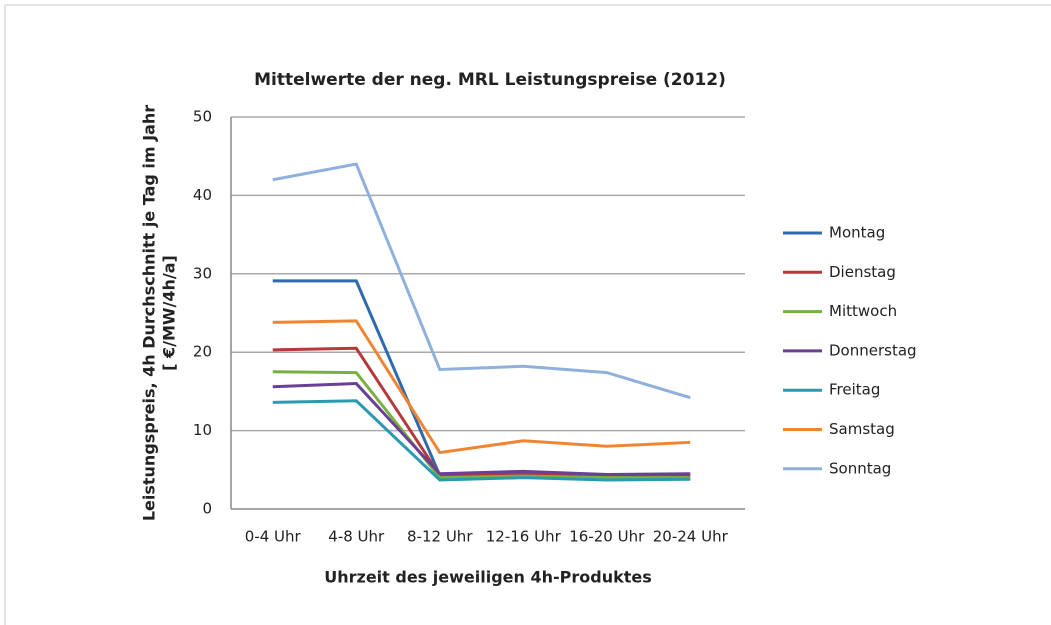 Image resolution: width=1051 pixels, height=625 pixels. I want to click on x-tick-label: 8-12 Uhr, so click(440, 537).